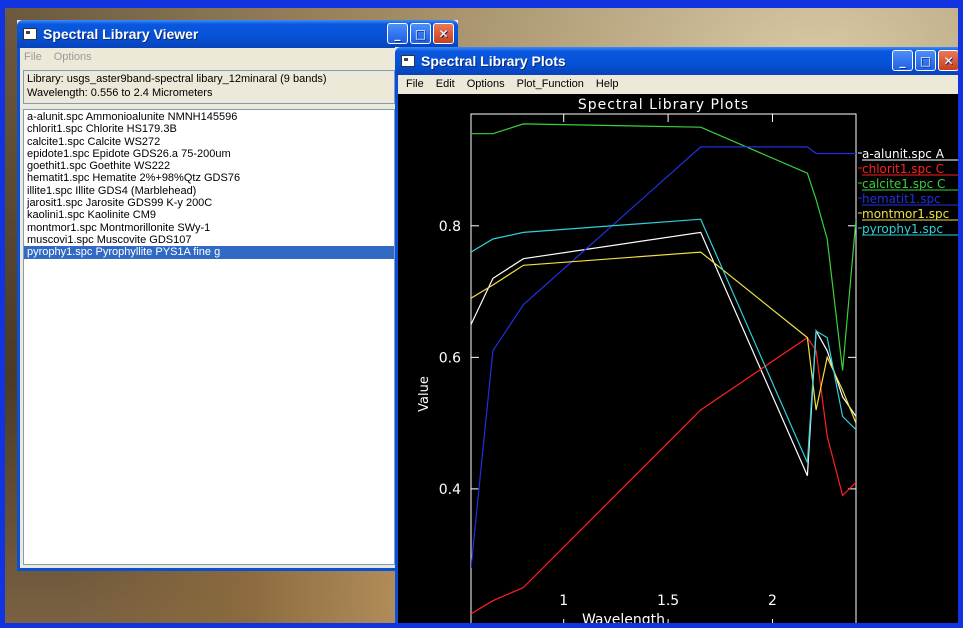 This screenshot has height=628, width=963. I want to click on x-axis-label: Wavelength, so click(623, 620).